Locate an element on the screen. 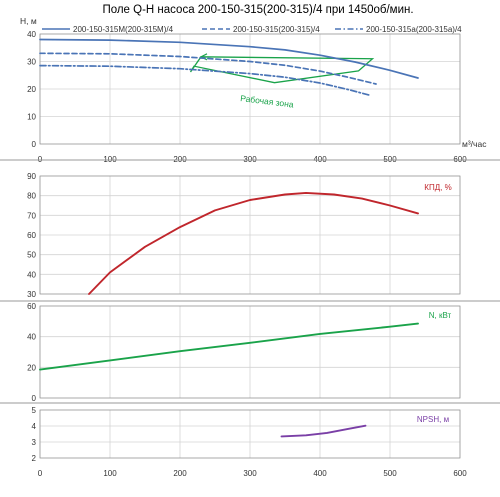 This screenshot has width=500, height=497. y-tick-label: 90 is located at coordinates (31, 176).